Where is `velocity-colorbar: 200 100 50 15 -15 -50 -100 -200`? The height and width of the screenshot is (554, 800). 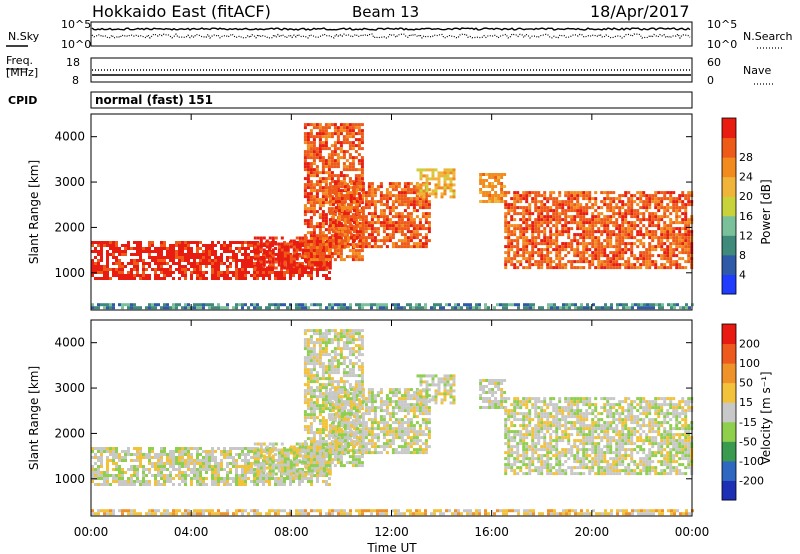
velocity-colorbar: 200 100 50 15 -15 -50 -100 -200 is located at coordinates (742, 412).